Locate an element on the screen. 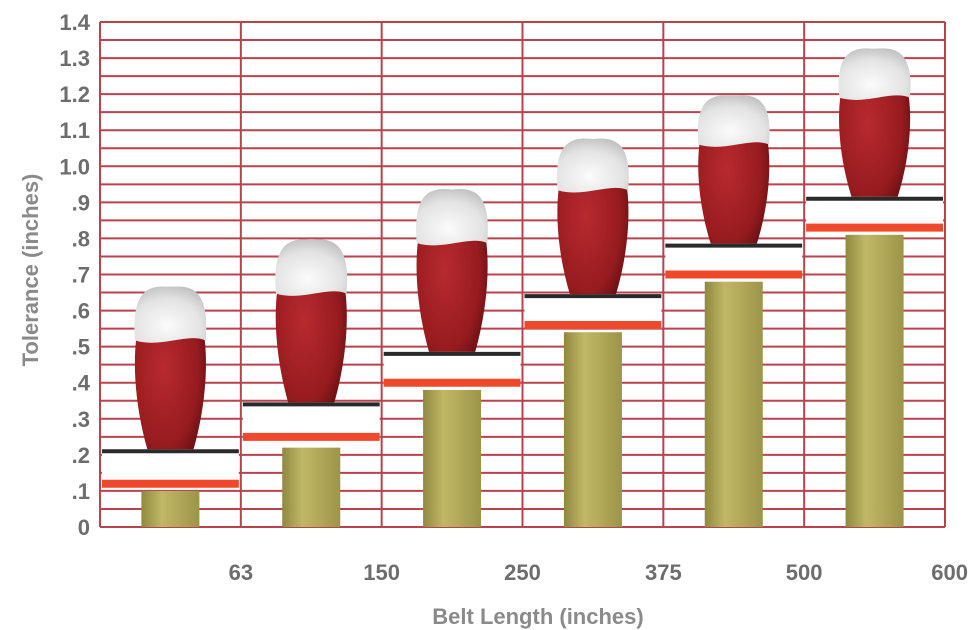 The width and height of the screenshot is (971, 630). y-tick-label: .5 is located at coordinates (81, 347).